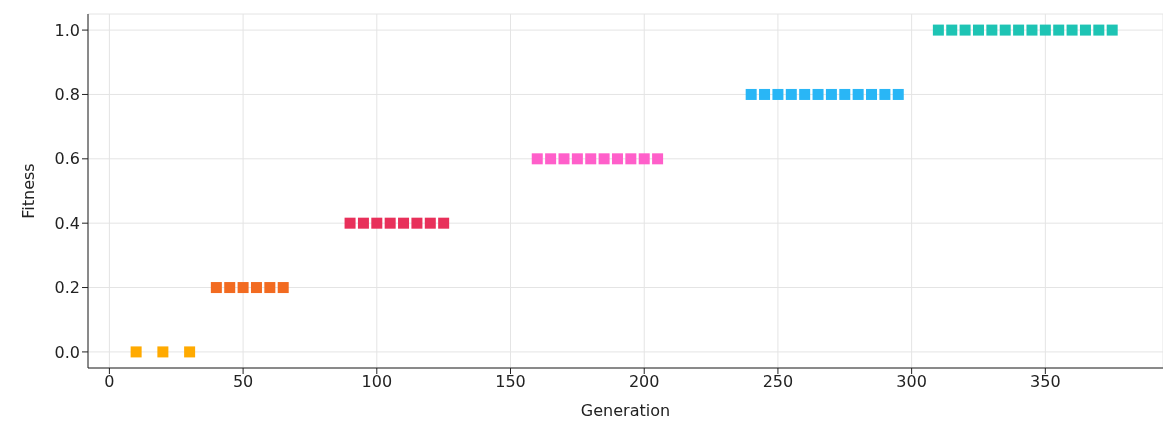  I want to click on x-tick-label: 100, so click(377, 382).